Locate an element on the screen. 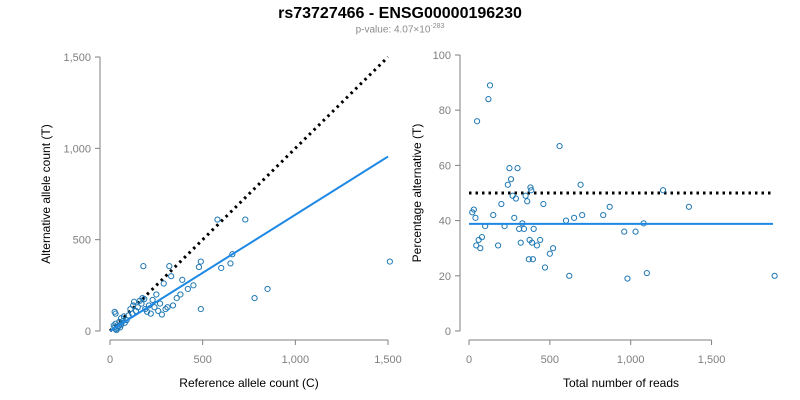 The image size is (800, 400). y-axis-label: Percentage alternative (T) is located at coordinates (417, 193).